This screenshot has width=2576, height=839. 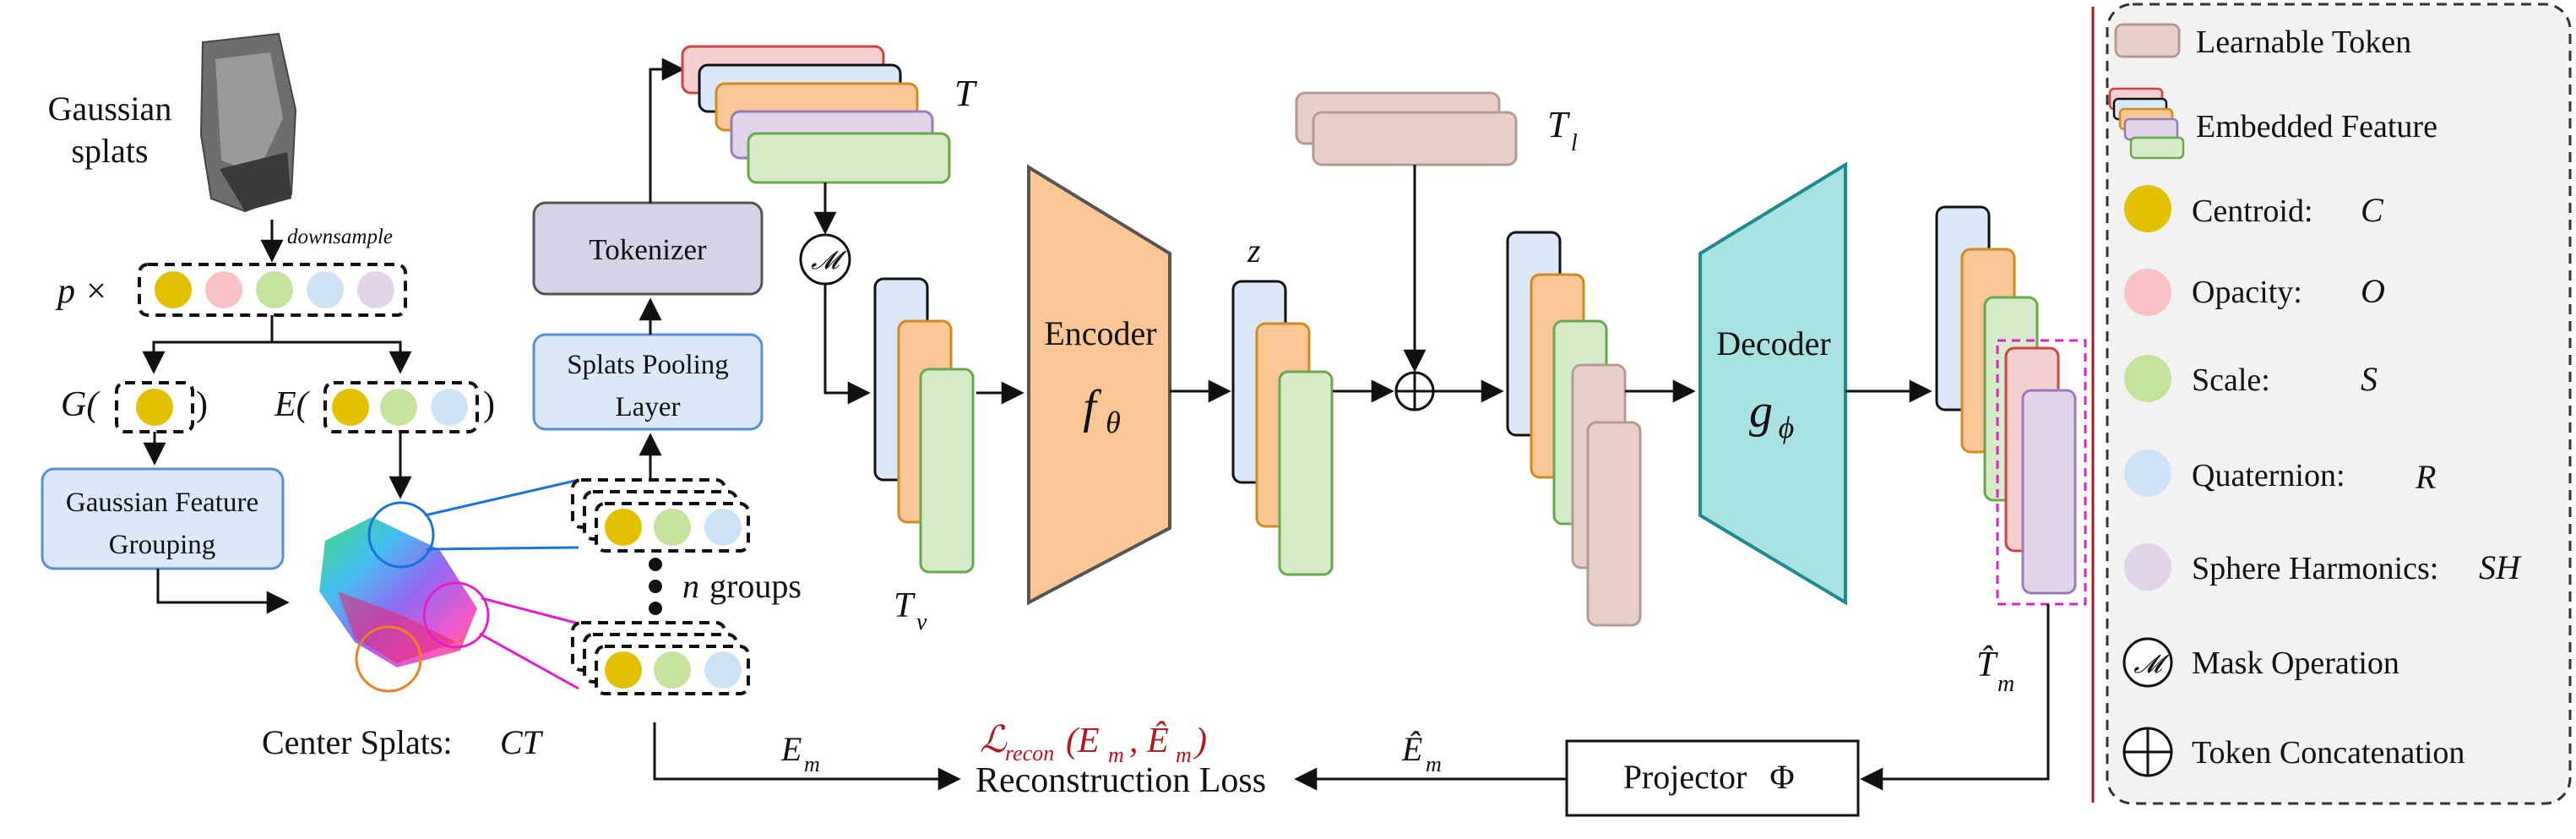 What do you see at coordinates (2147, 209) in the screenshot?
I see `legend-centroid-dot` at bounding box center [2147, 209].